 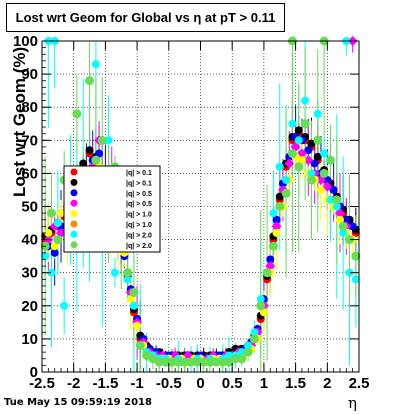 What do you see at coordinates (29, 74) in the screenshot?
I see `y-tick-label: 90` at bounding box center [29, 74].